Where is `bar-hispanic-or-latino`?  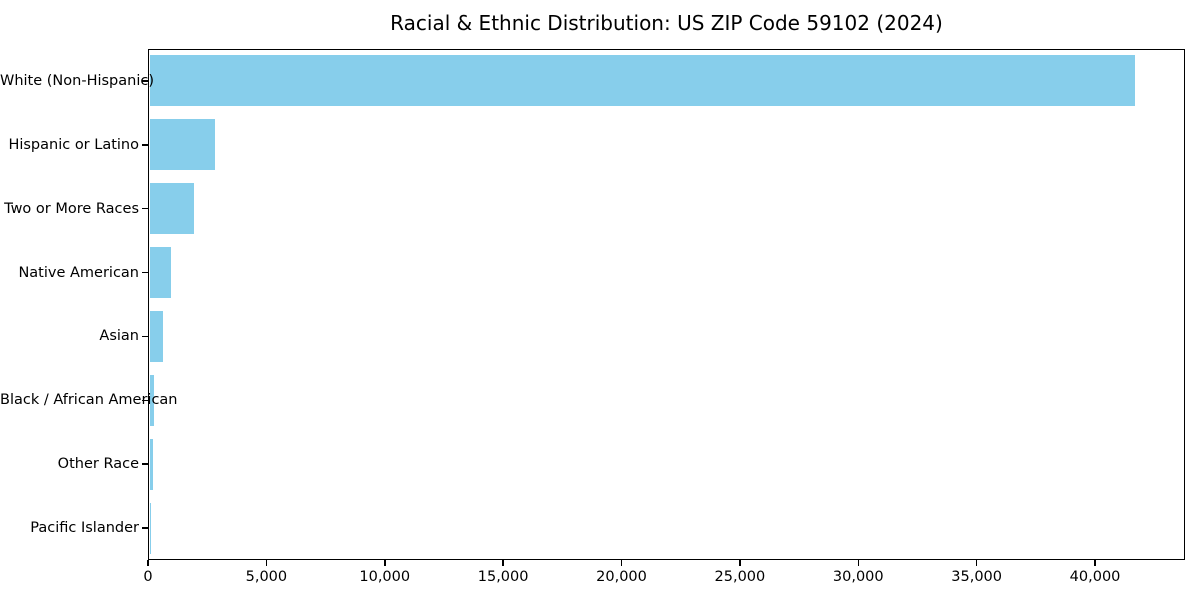
bar-hispanic-or-latino is located at coordinates (182, 145).